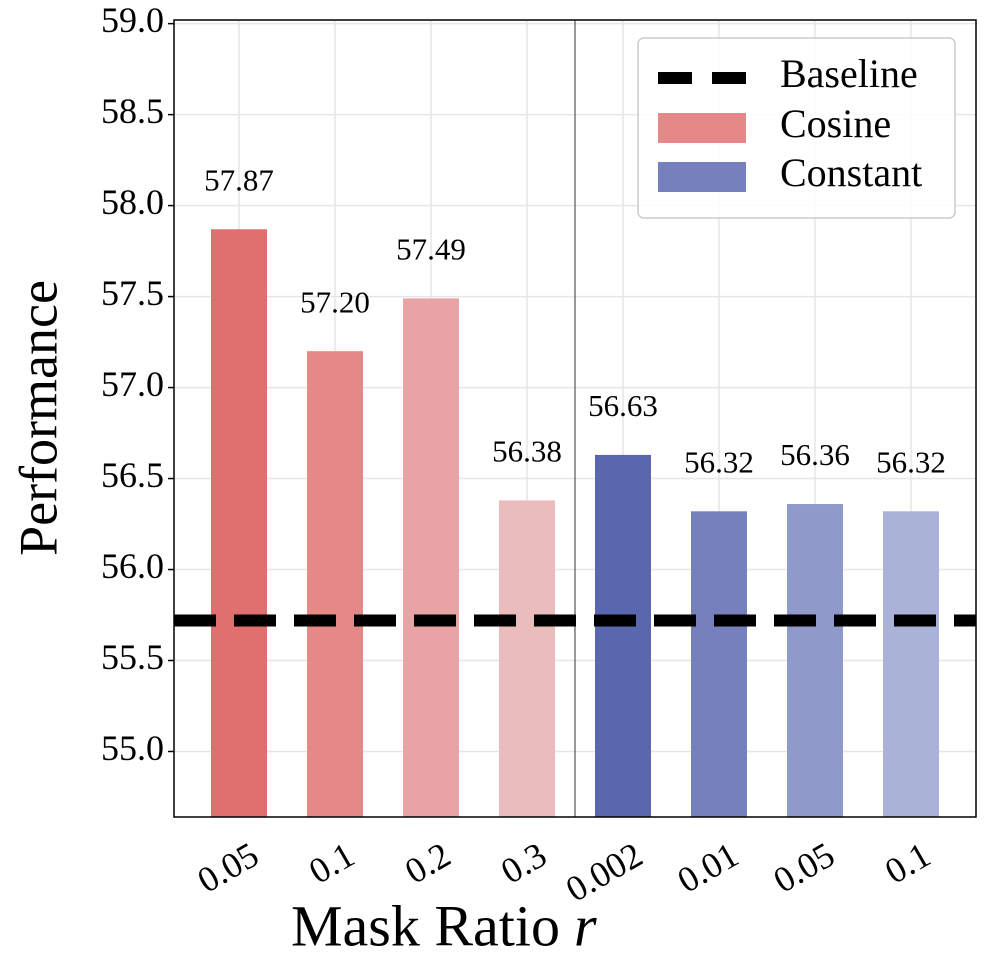 The image size is (987, 971). Describe the element at coordinates (425, 925) in the screenshot. I see `x-axis-label: Mask Ratio` at that location.